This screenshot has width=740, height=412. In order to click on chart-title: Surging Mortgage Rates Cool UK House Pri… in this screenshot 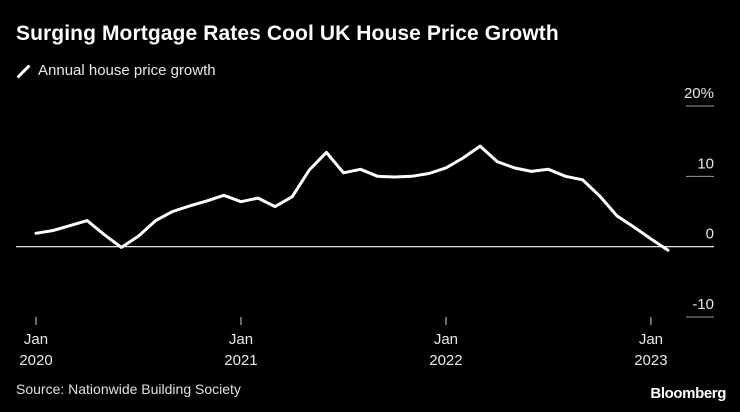, I will do `click(287, 33)`.